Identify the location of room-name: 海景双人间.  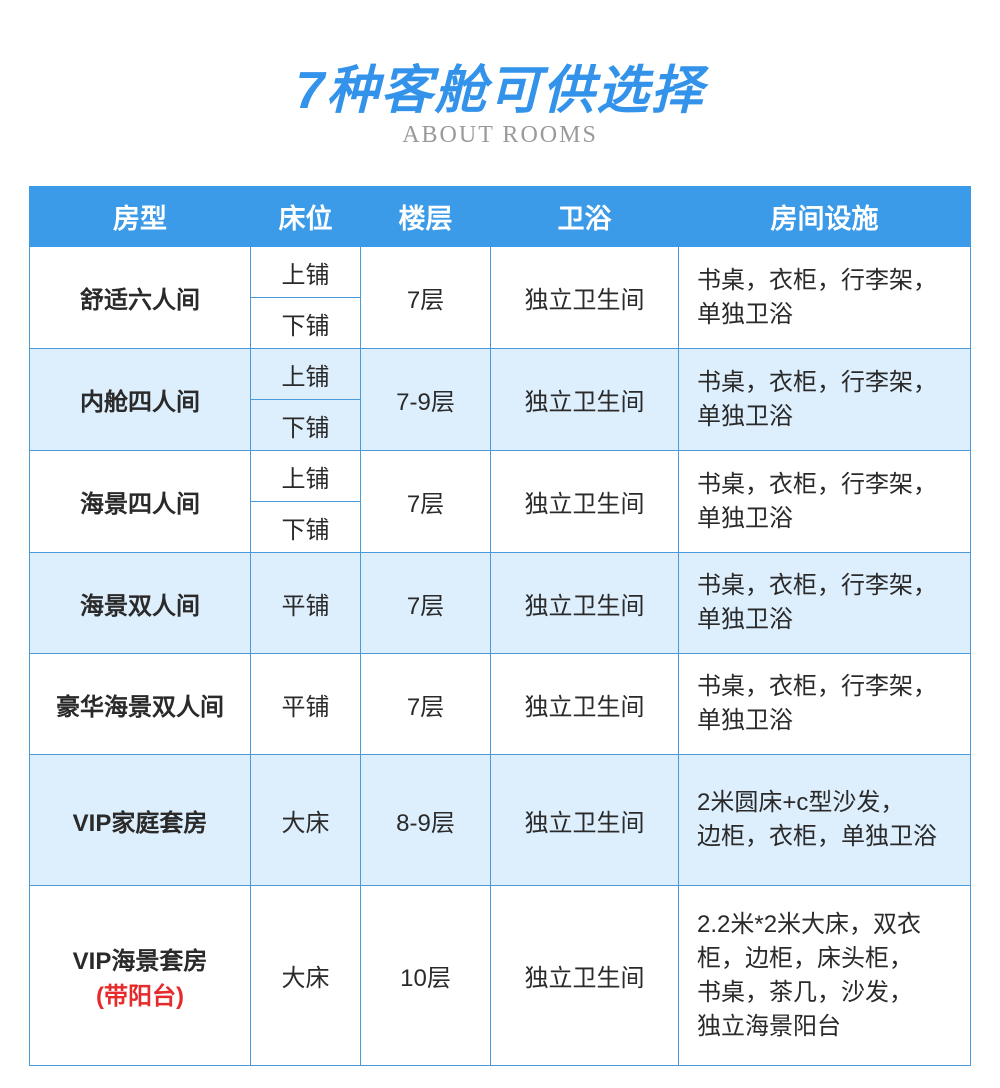
(140, 606).